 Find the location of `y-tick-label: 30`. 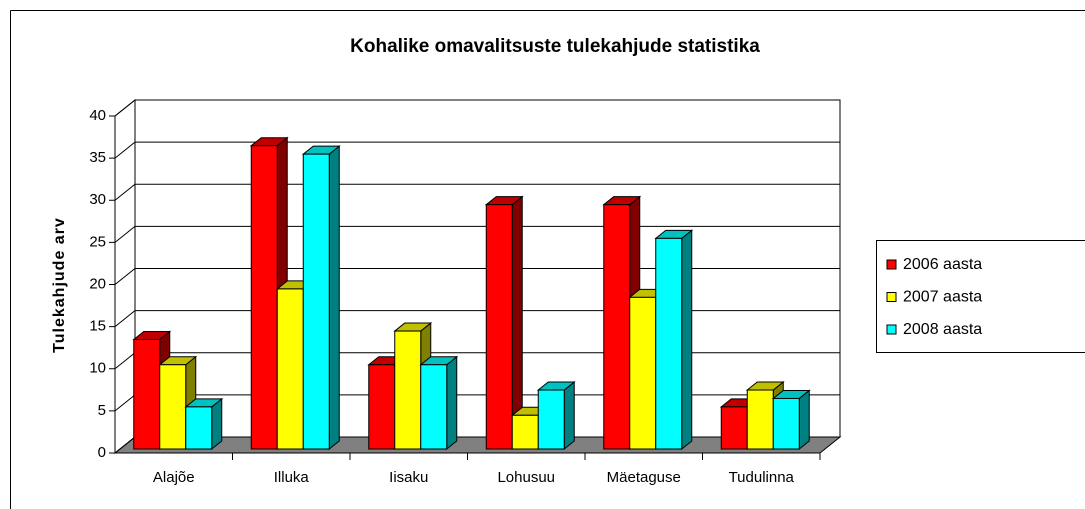

y-tick-label: 30 is located at coordinates (97, 199).